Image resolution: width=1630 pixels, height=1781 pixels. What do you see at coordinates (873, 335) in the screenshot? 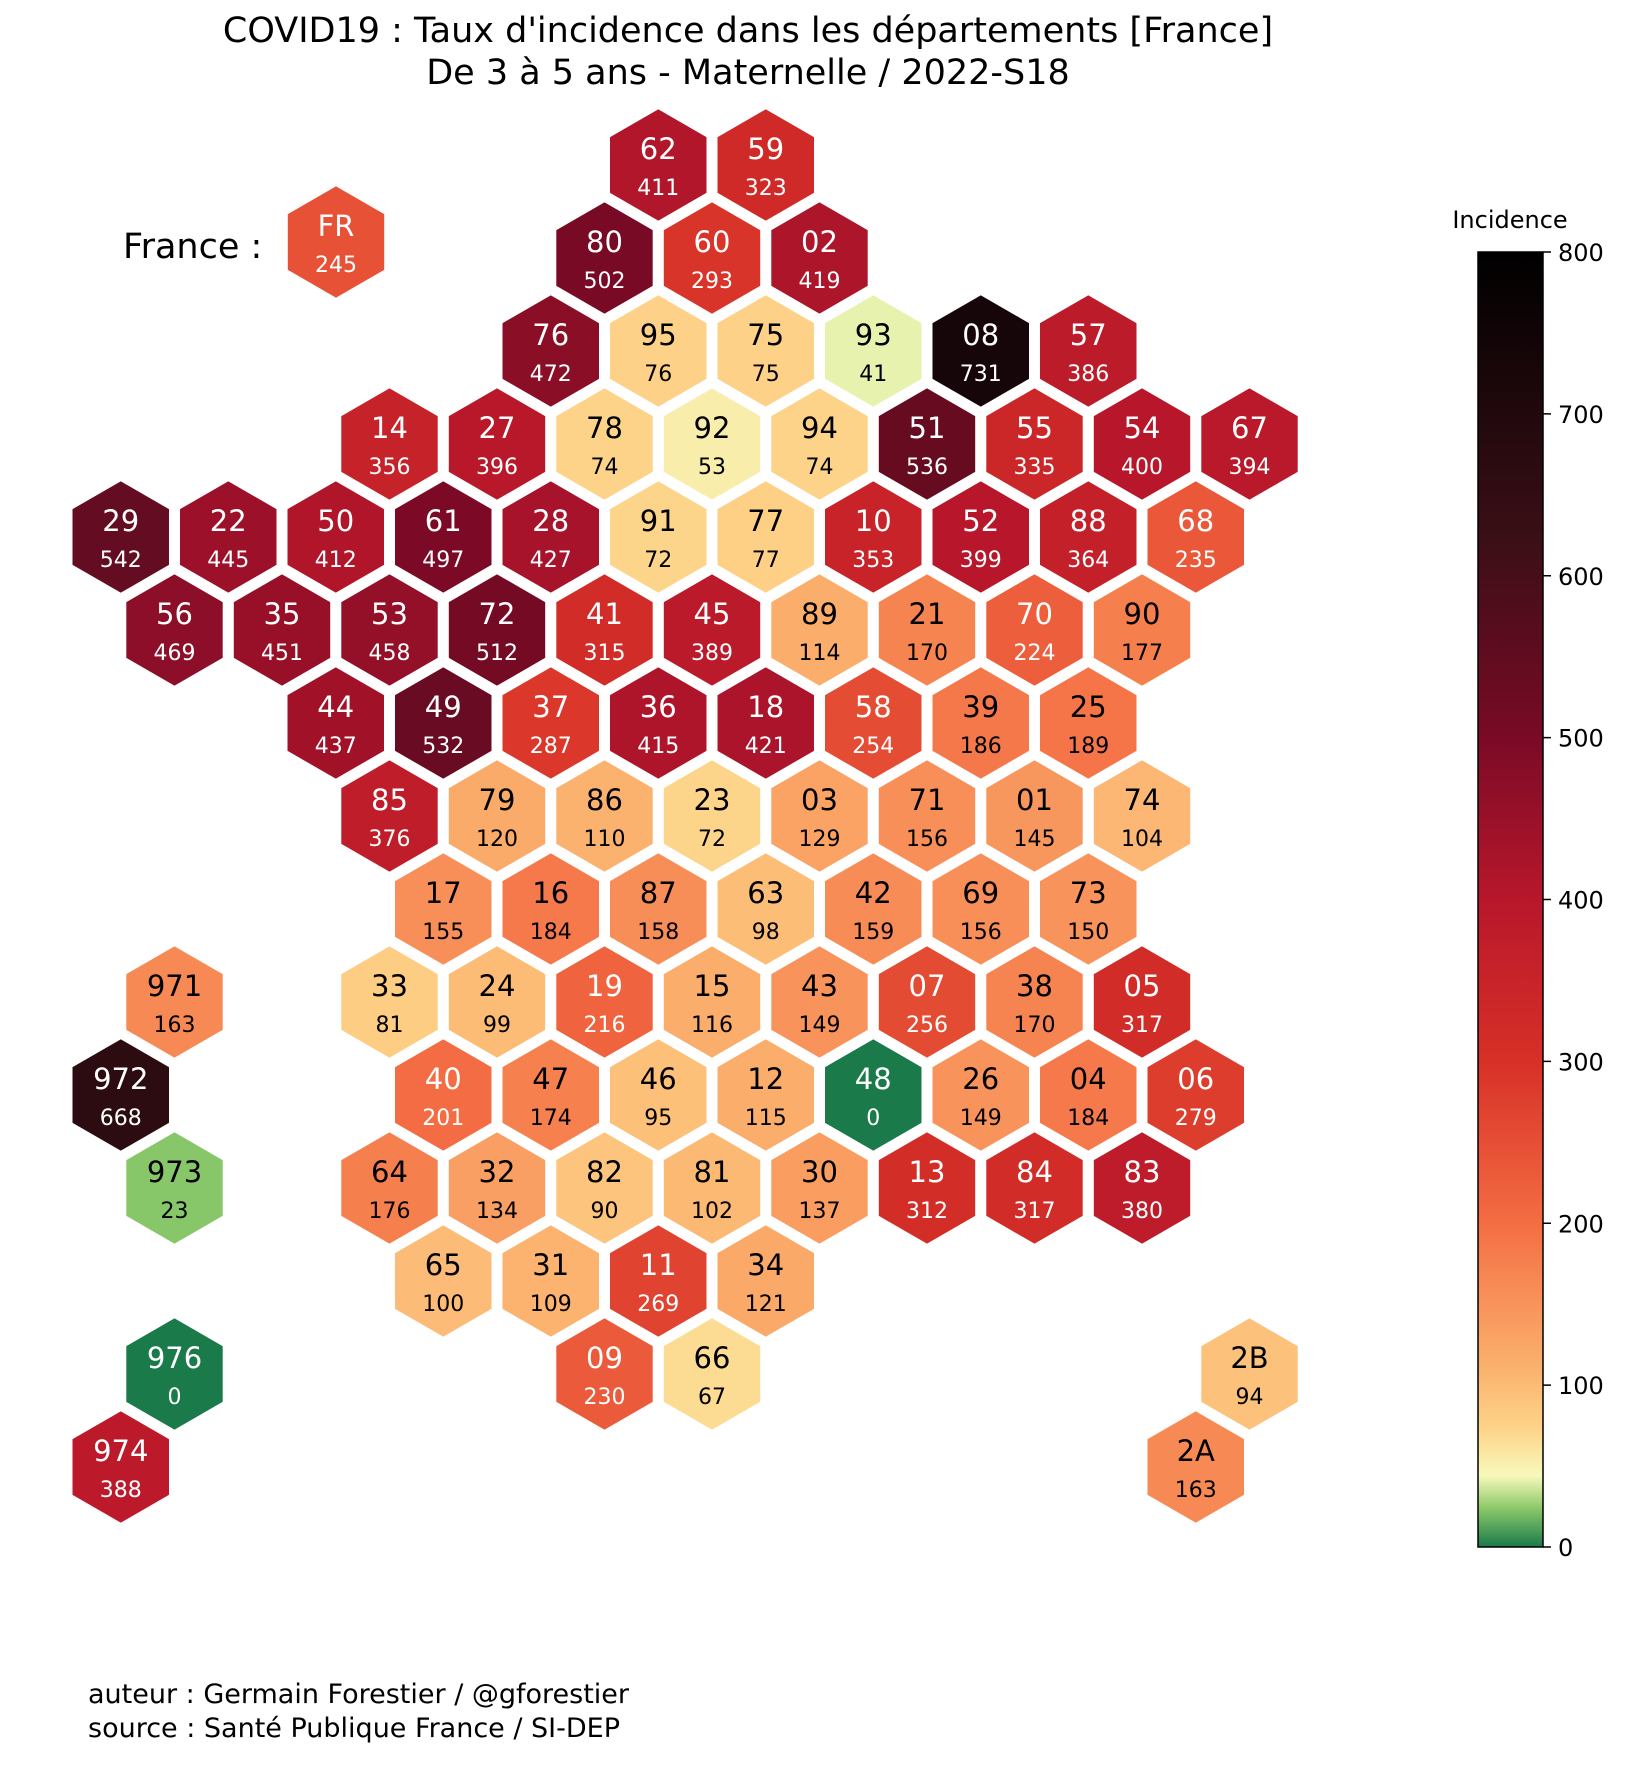
I see `hex-code-label: 93` at bounding box center [873, 335].